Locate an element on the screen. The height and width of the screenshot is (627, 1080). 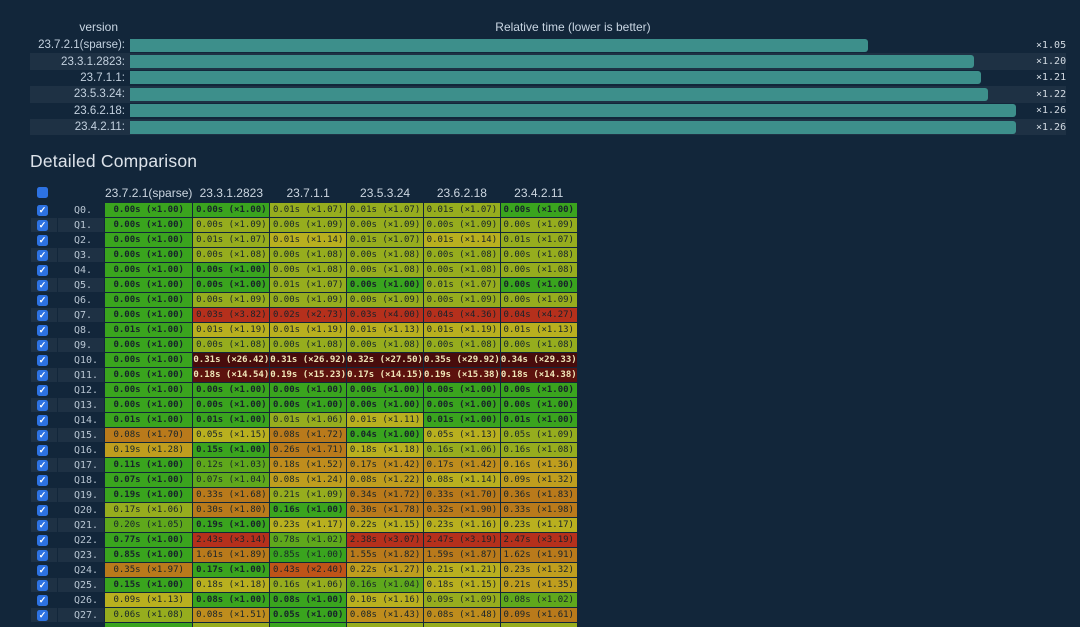
result-cell: 0.05s (×1.13) is located at coordinates (461, 435).